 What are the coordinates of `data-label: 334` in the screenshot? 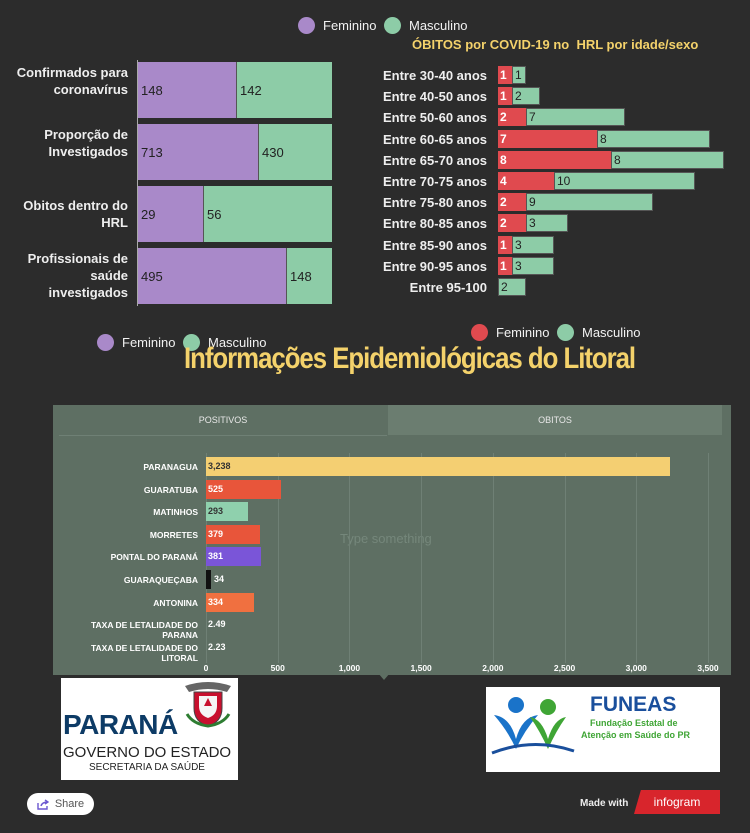 It's located at (216, 601).